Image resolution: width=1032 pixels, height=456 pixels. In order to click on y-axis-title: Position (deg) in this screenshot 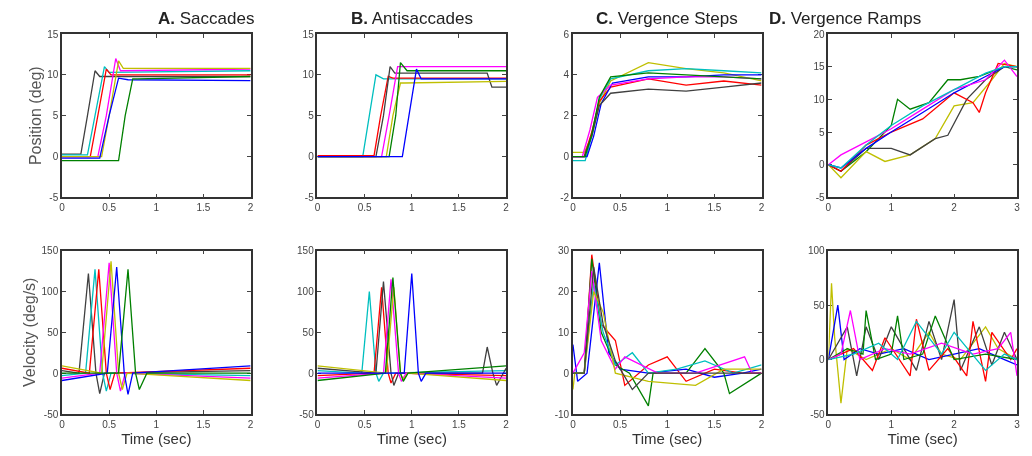, I will do `click(35, 116)`.